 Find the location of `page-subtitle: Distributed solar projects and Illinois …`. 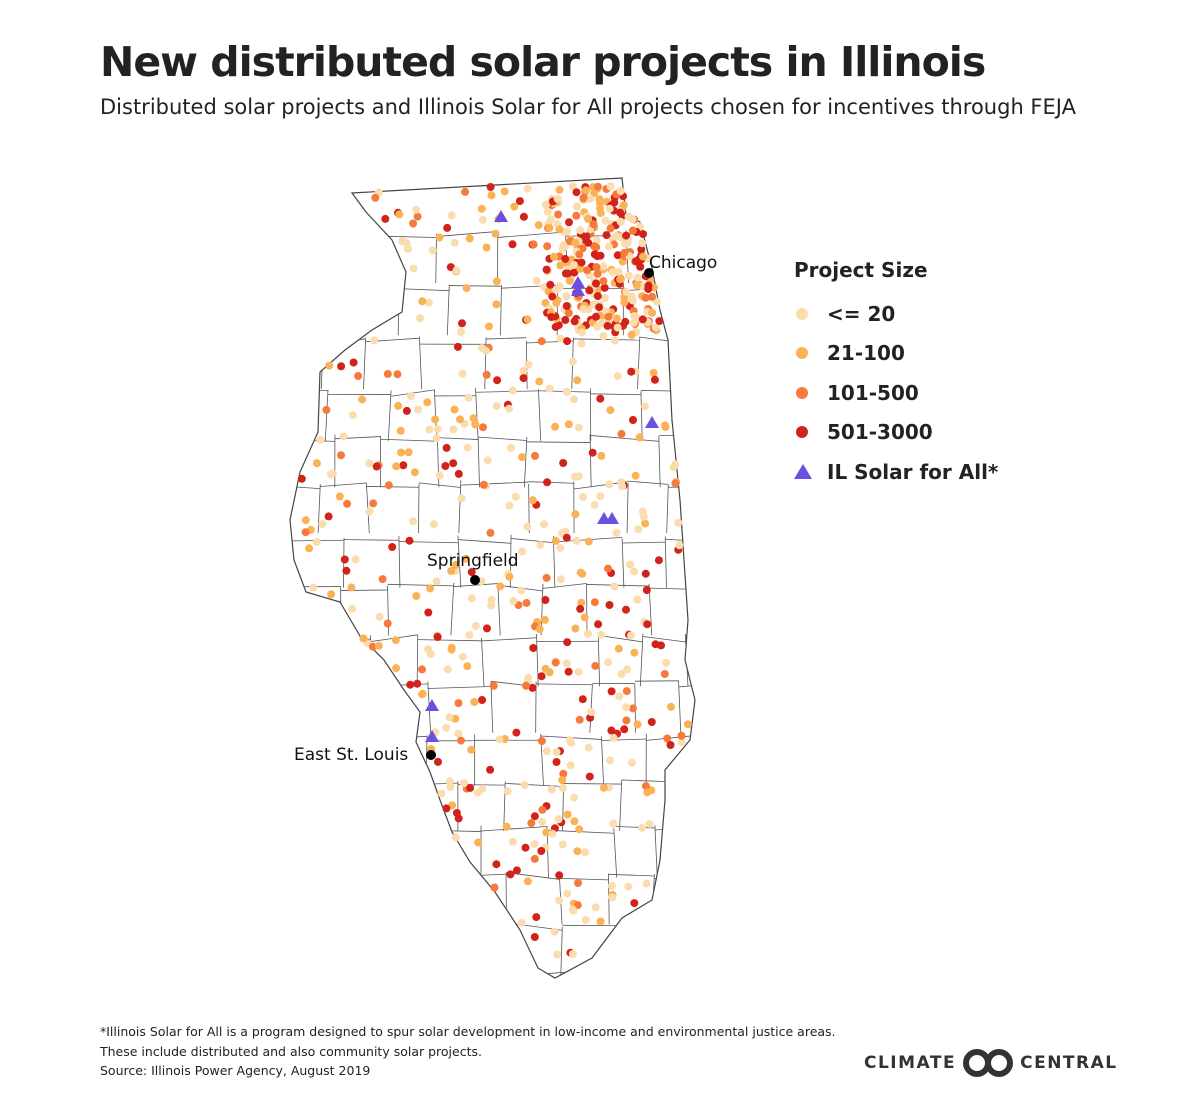

page-subtitle: Distributed solar projects and Illinois … is located at coordinates (588, 107).